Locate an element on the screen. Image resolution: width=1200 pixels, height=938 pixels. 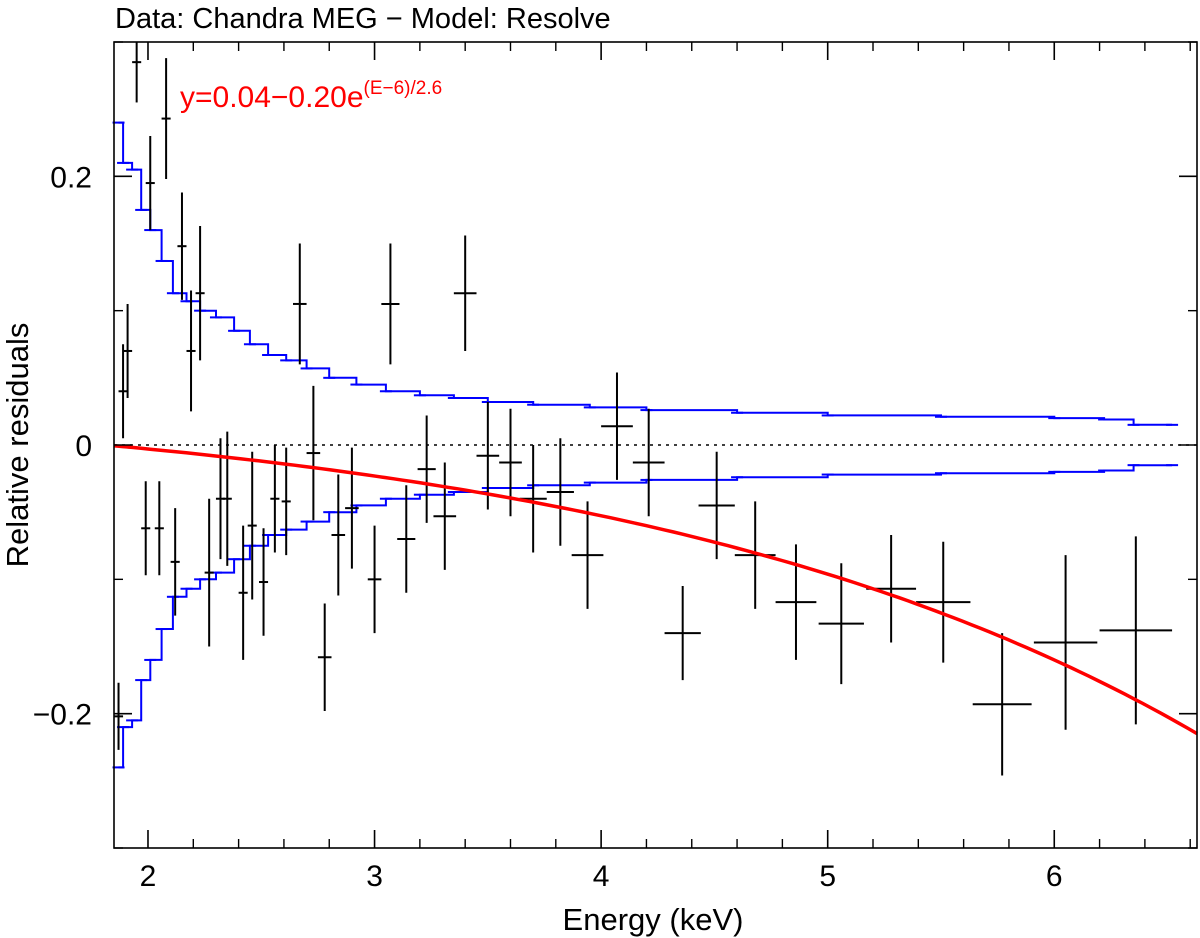
x-tick-label: 2 is located at coordinates (148, 876).